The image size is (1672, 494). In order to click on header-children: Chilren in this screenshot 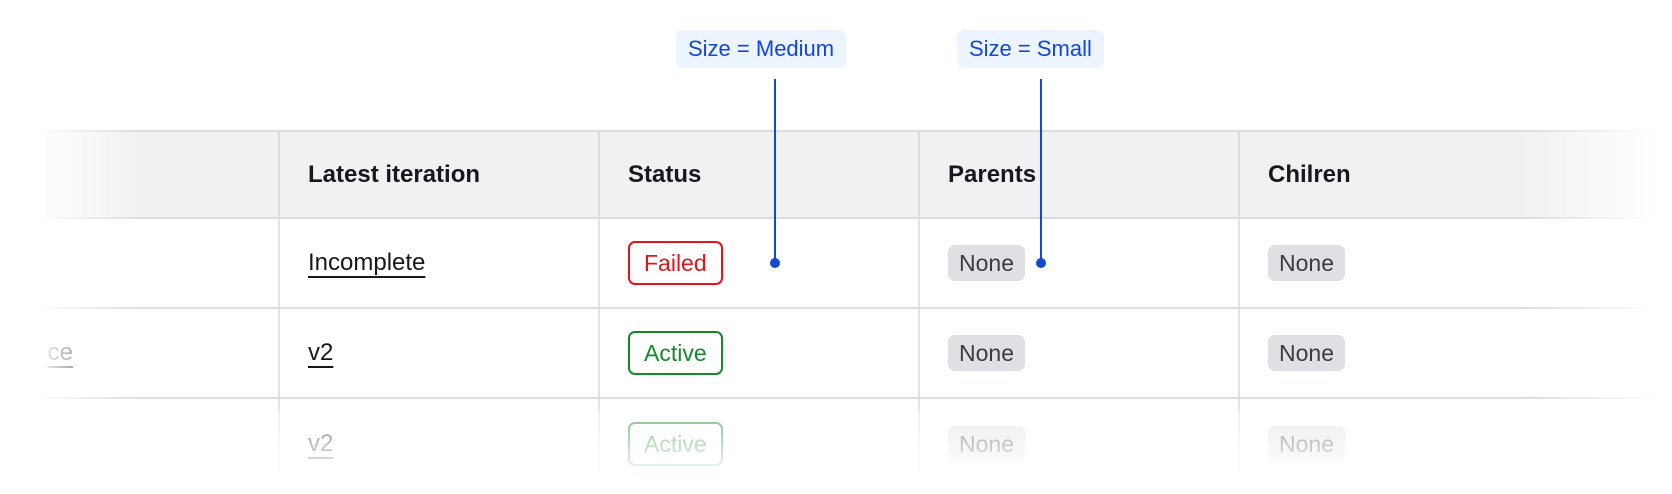, I will do `click(1398, 174)`.